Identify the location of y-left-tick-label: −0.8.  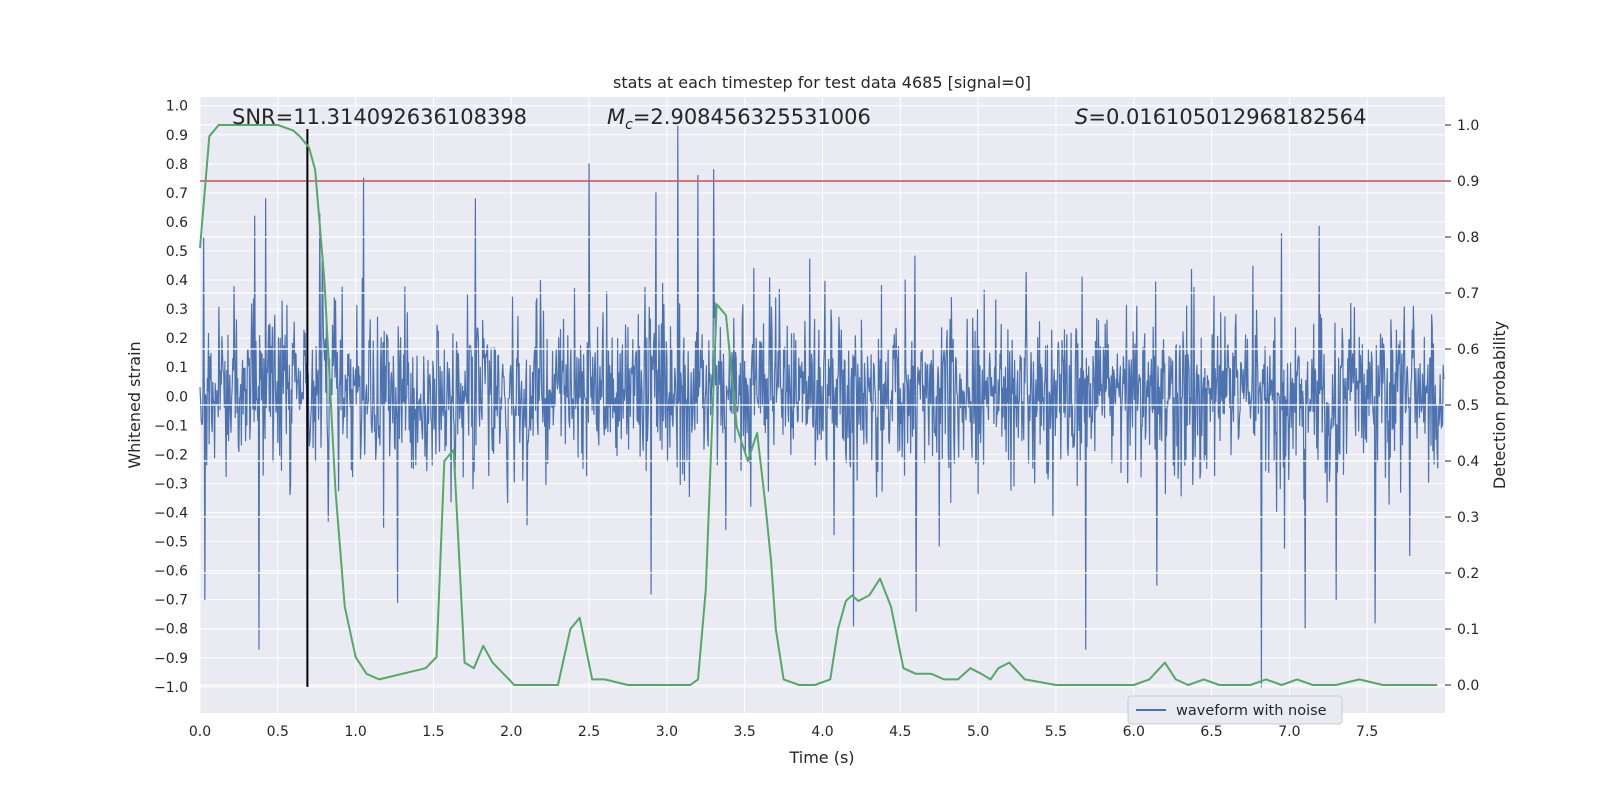
(171, 630).